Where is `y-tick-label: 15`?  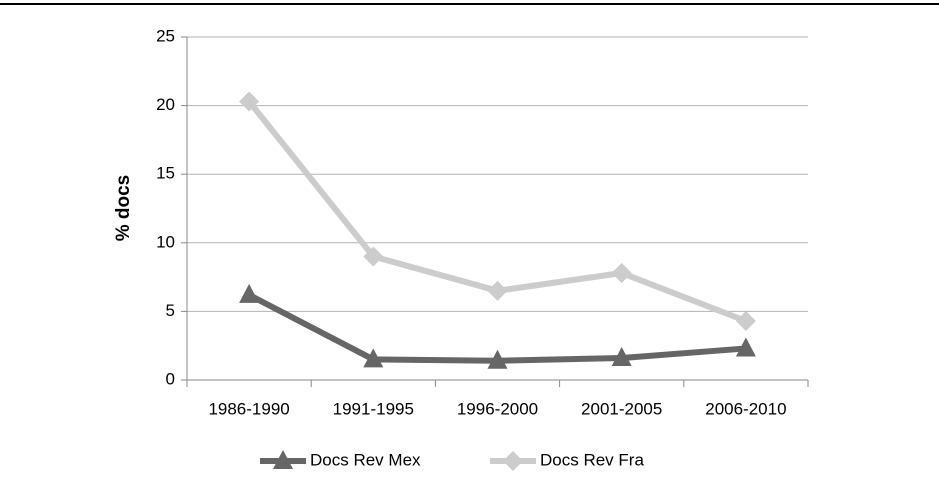
y-tick-label: 15 is located at coordinates (165, 173).